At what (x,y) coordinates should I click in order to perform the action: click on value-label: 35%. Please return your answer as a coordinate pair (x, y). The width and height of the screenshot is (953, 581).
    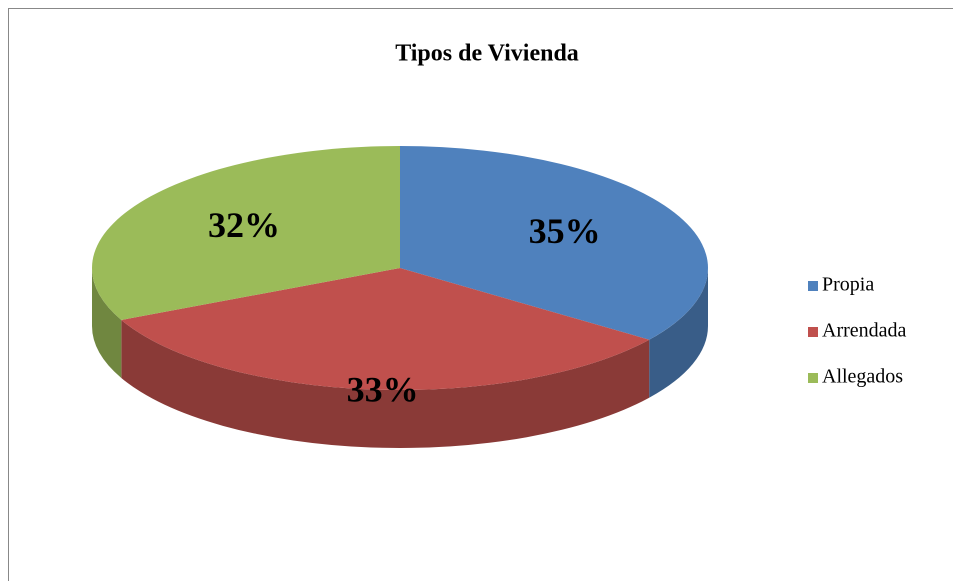
    Looking at the image, I should click on (565, 231).